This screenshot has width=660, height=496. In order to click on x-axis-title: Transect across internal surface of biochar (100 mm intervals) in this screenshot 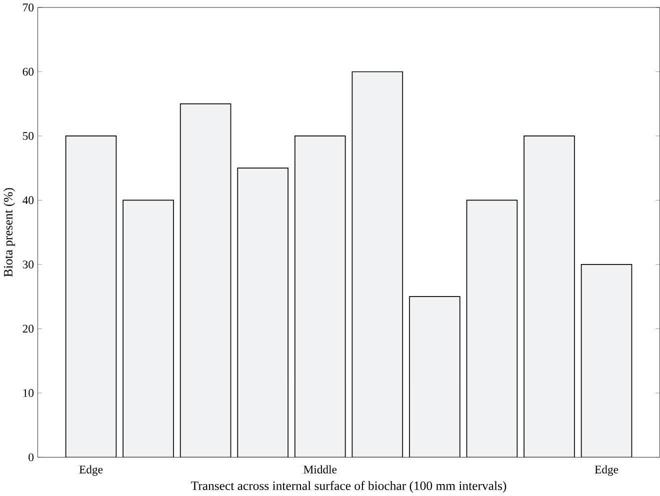, I will do `click(348, 486)`.